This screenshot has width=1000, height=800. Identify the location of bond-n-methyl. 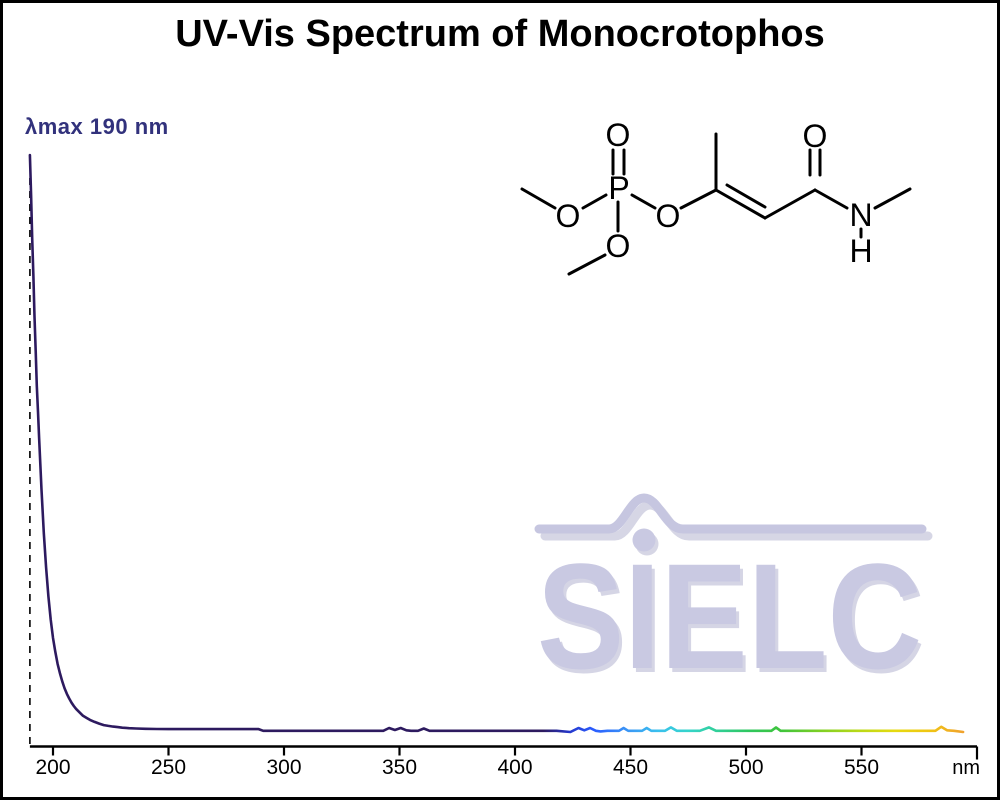
(892, 198).